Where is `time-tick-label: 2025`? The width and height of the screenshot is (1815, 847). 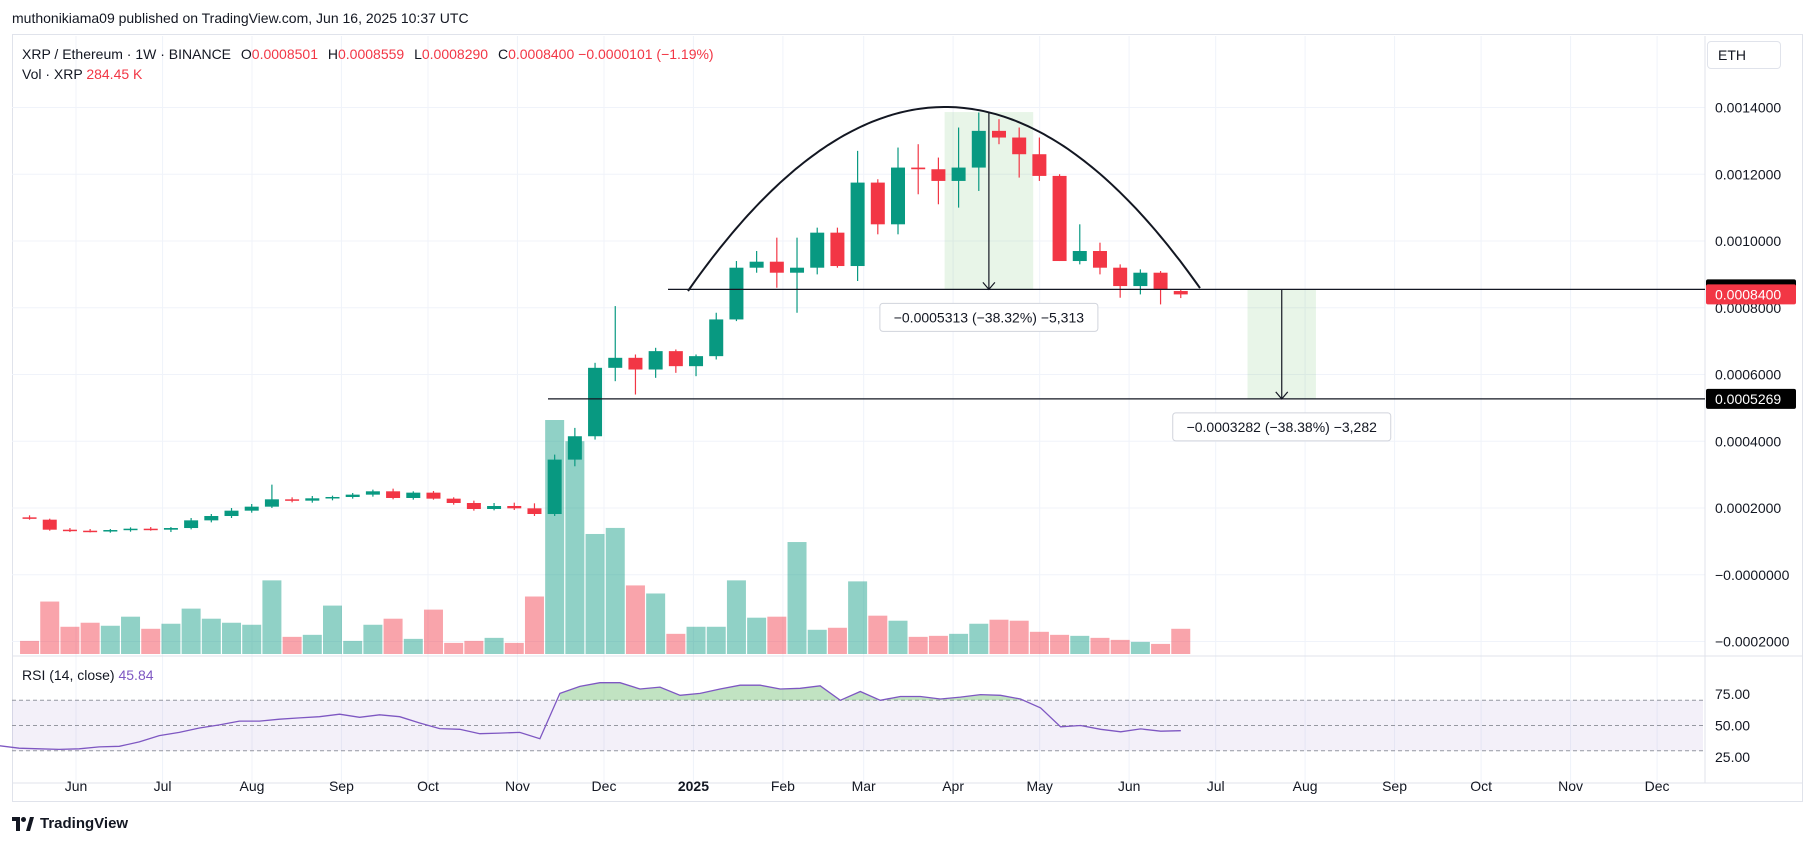 time-tick-label: 2025 is located at coordinates (693, 786).